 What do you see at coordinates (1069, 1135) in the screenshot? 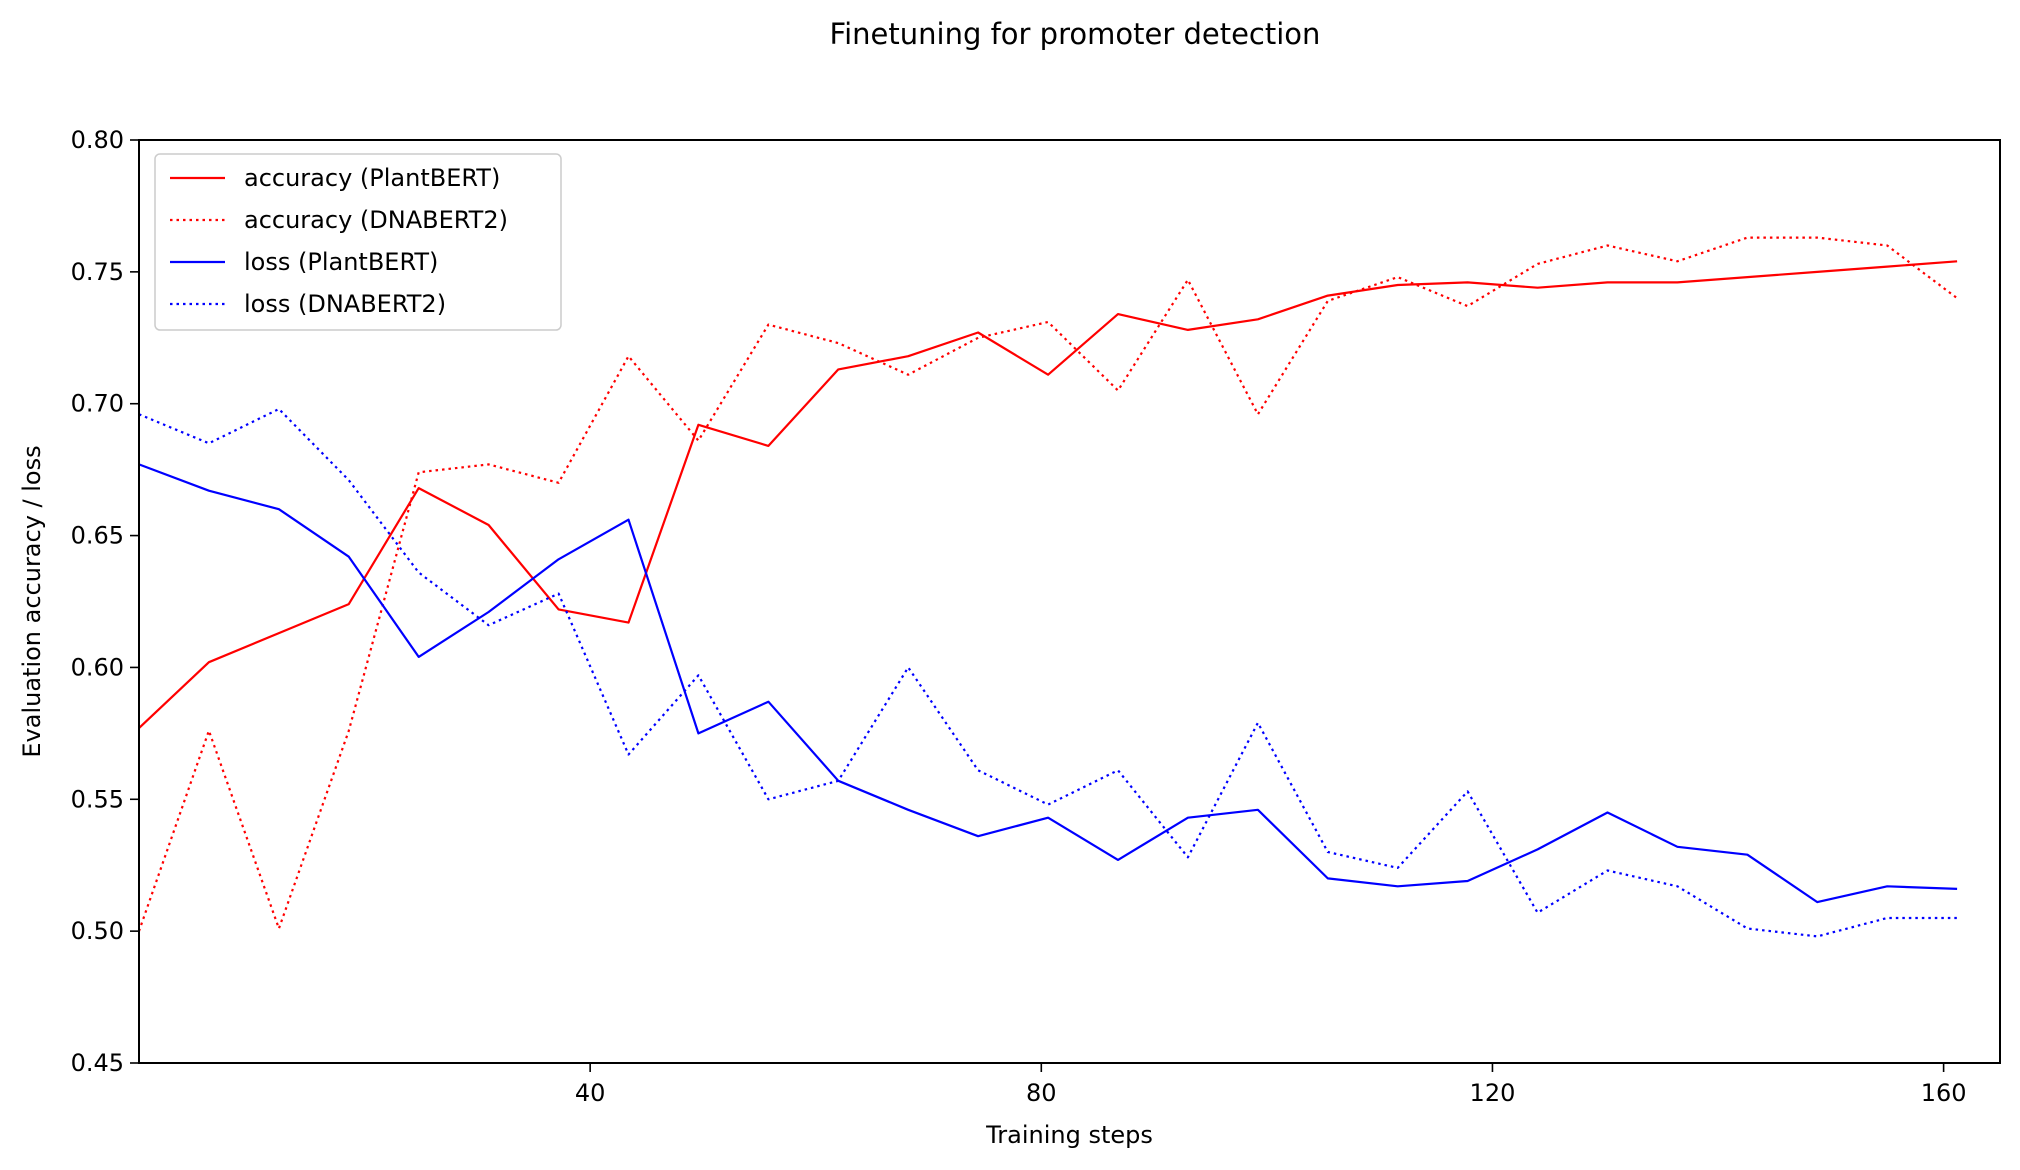
I see `x-axis-label: Training steps` at bounding box center [1069, 1135].